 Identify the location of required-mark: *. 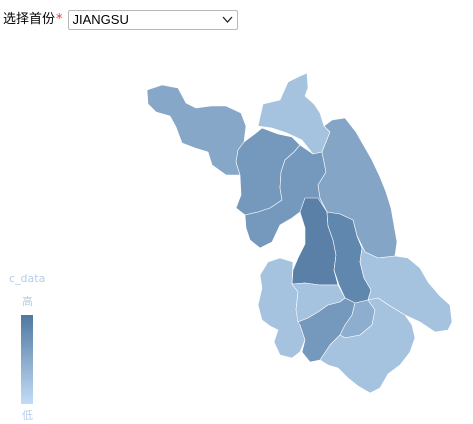
(59, 19).